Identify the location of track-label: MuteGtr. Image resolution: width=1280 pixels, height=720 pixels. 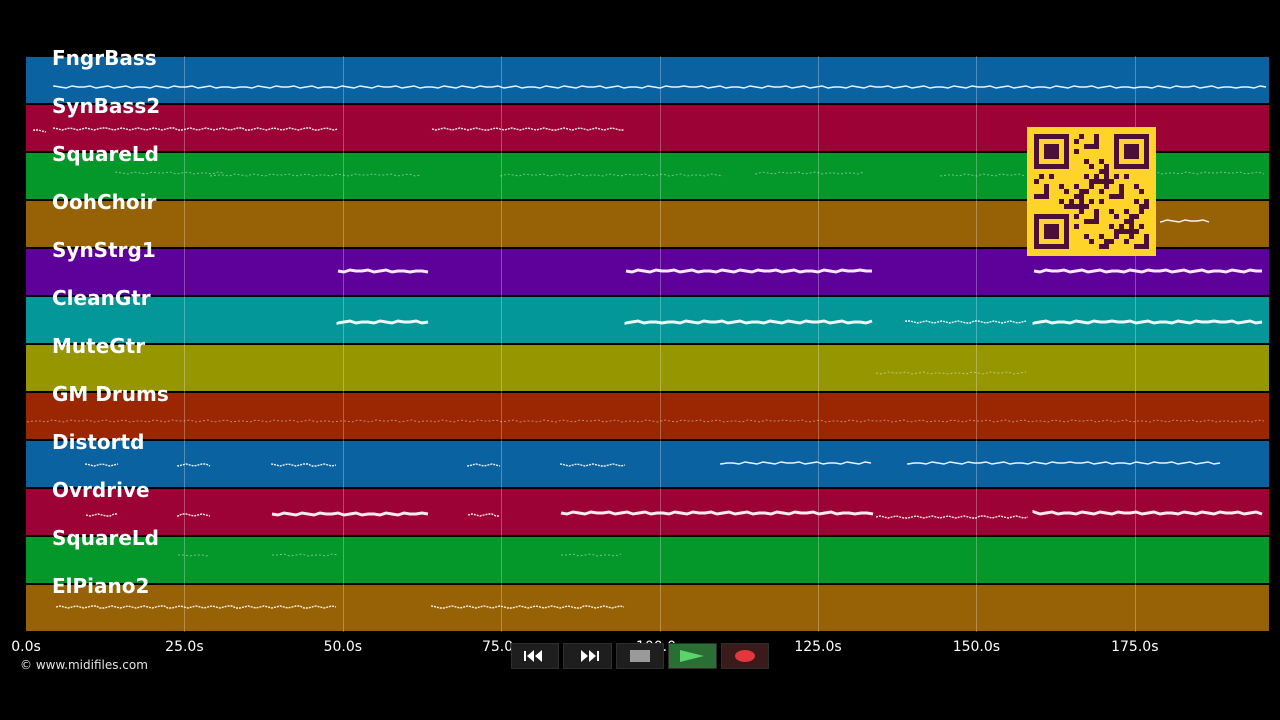
(99, 346).